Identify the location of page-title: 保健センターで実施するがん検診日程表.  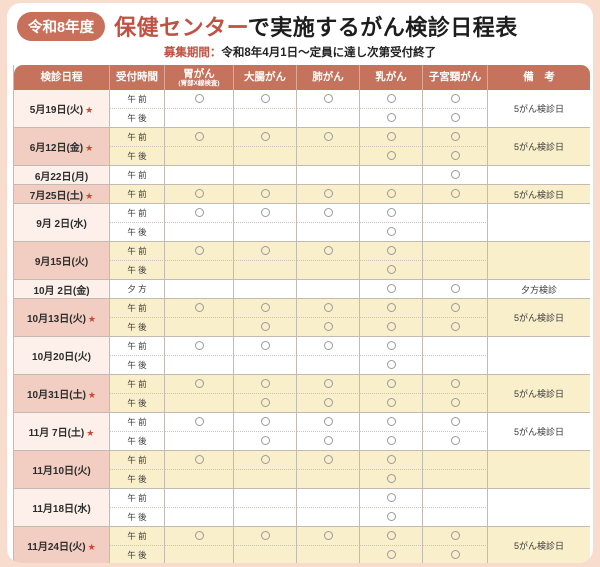
(316, 26).